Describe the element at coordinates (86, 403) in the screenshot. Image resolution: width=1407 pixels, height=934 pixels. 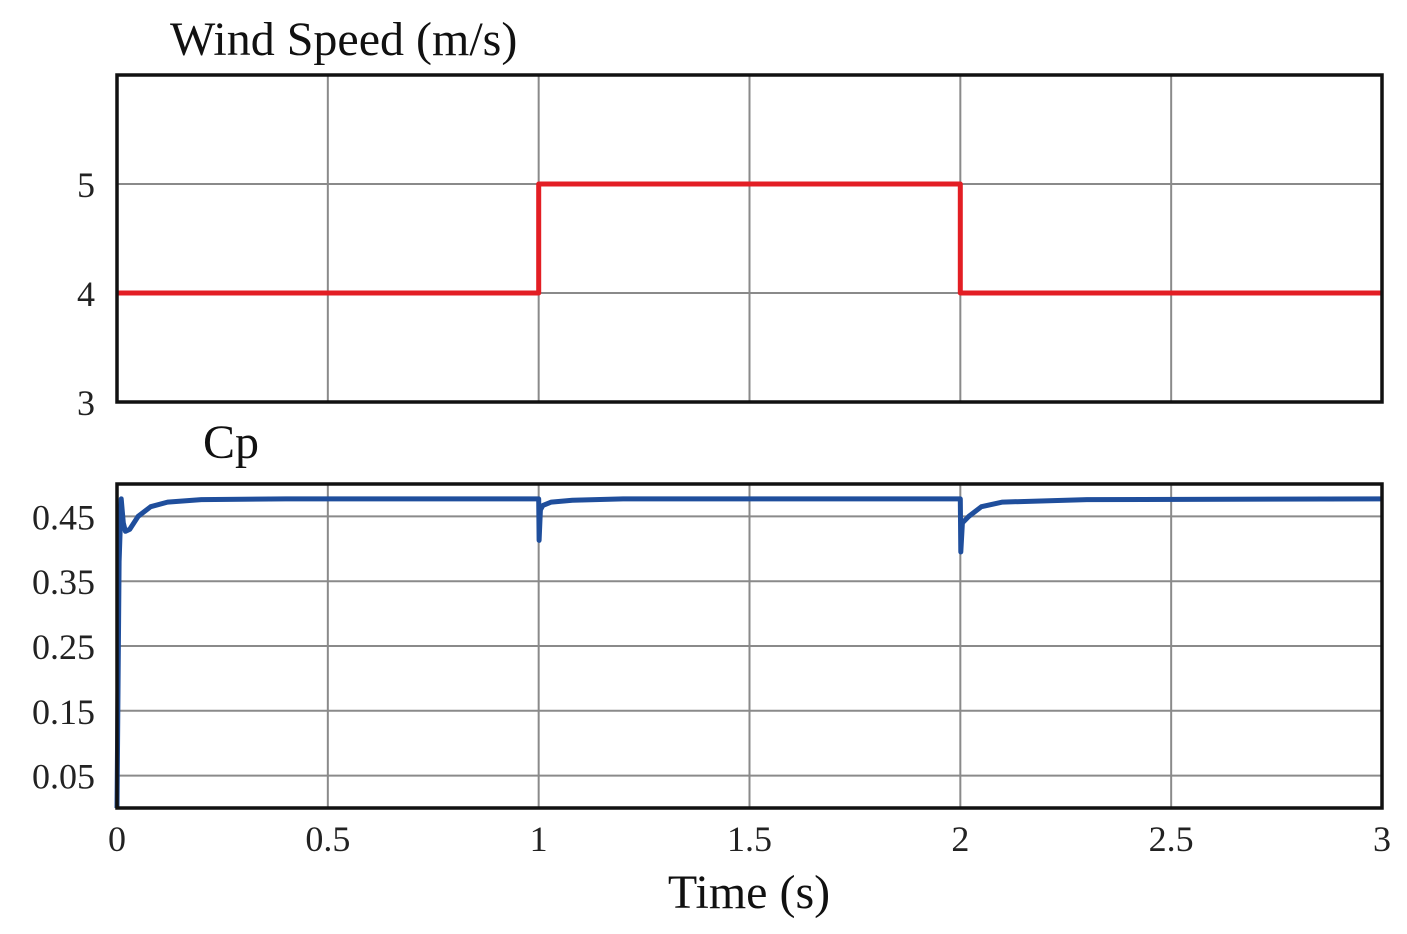
I see `wind-speed-y-tick-label: 3` at that location.